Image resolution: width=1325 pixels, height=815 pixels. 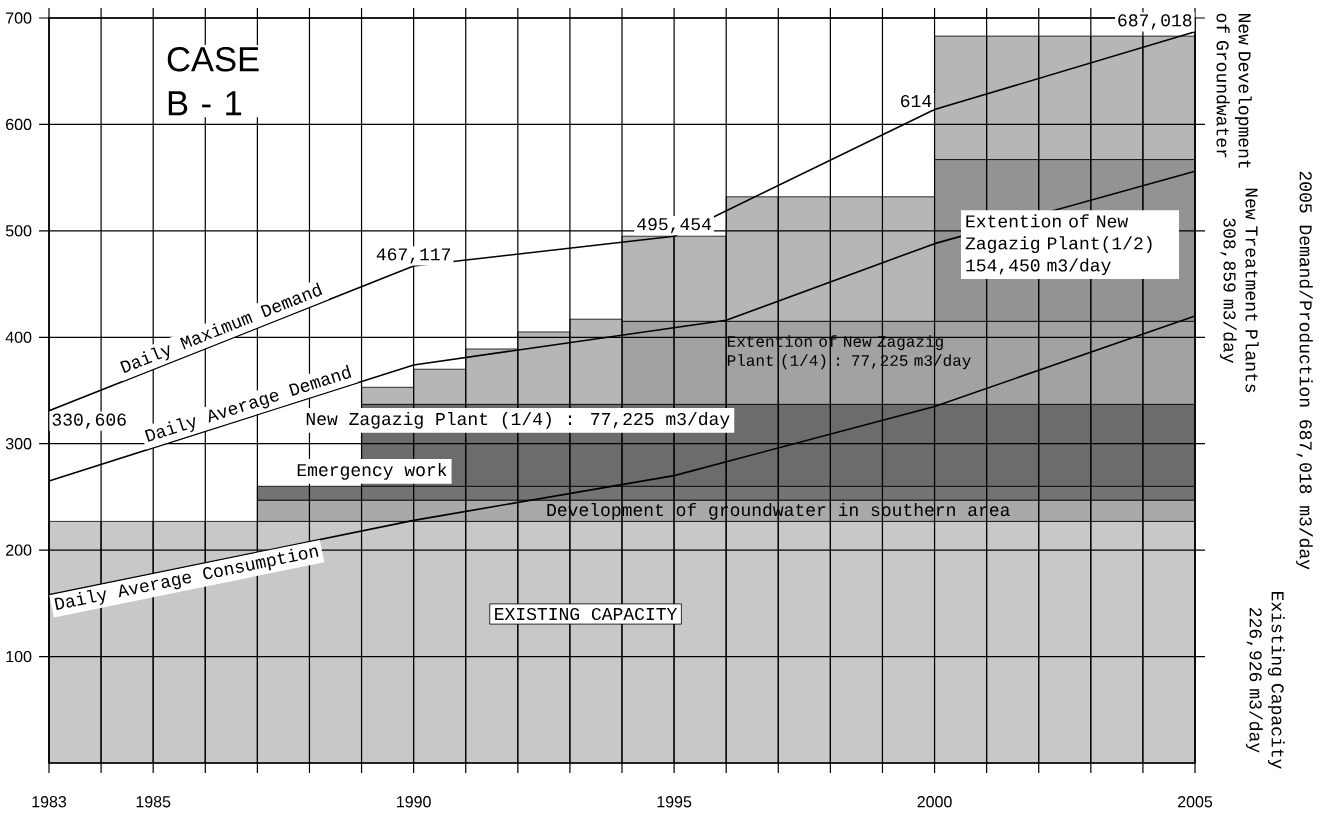 I want to click on x-tick-label: 1983, so click(x=49, y=802).